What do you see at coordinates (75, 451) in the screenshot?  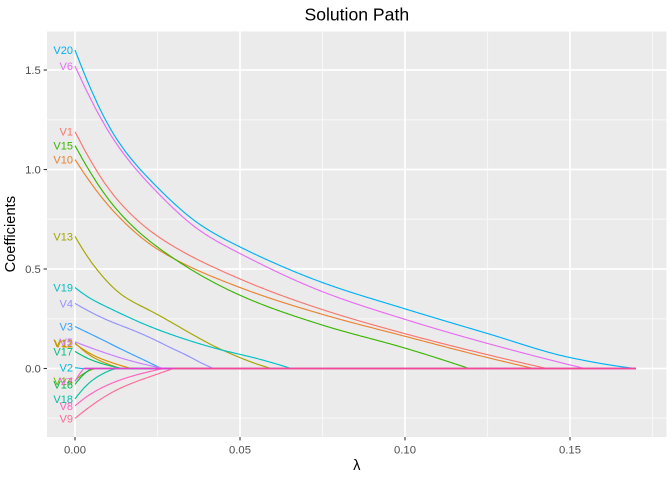 I see `svg-text: 0.00` at bounding box center [75, 451].